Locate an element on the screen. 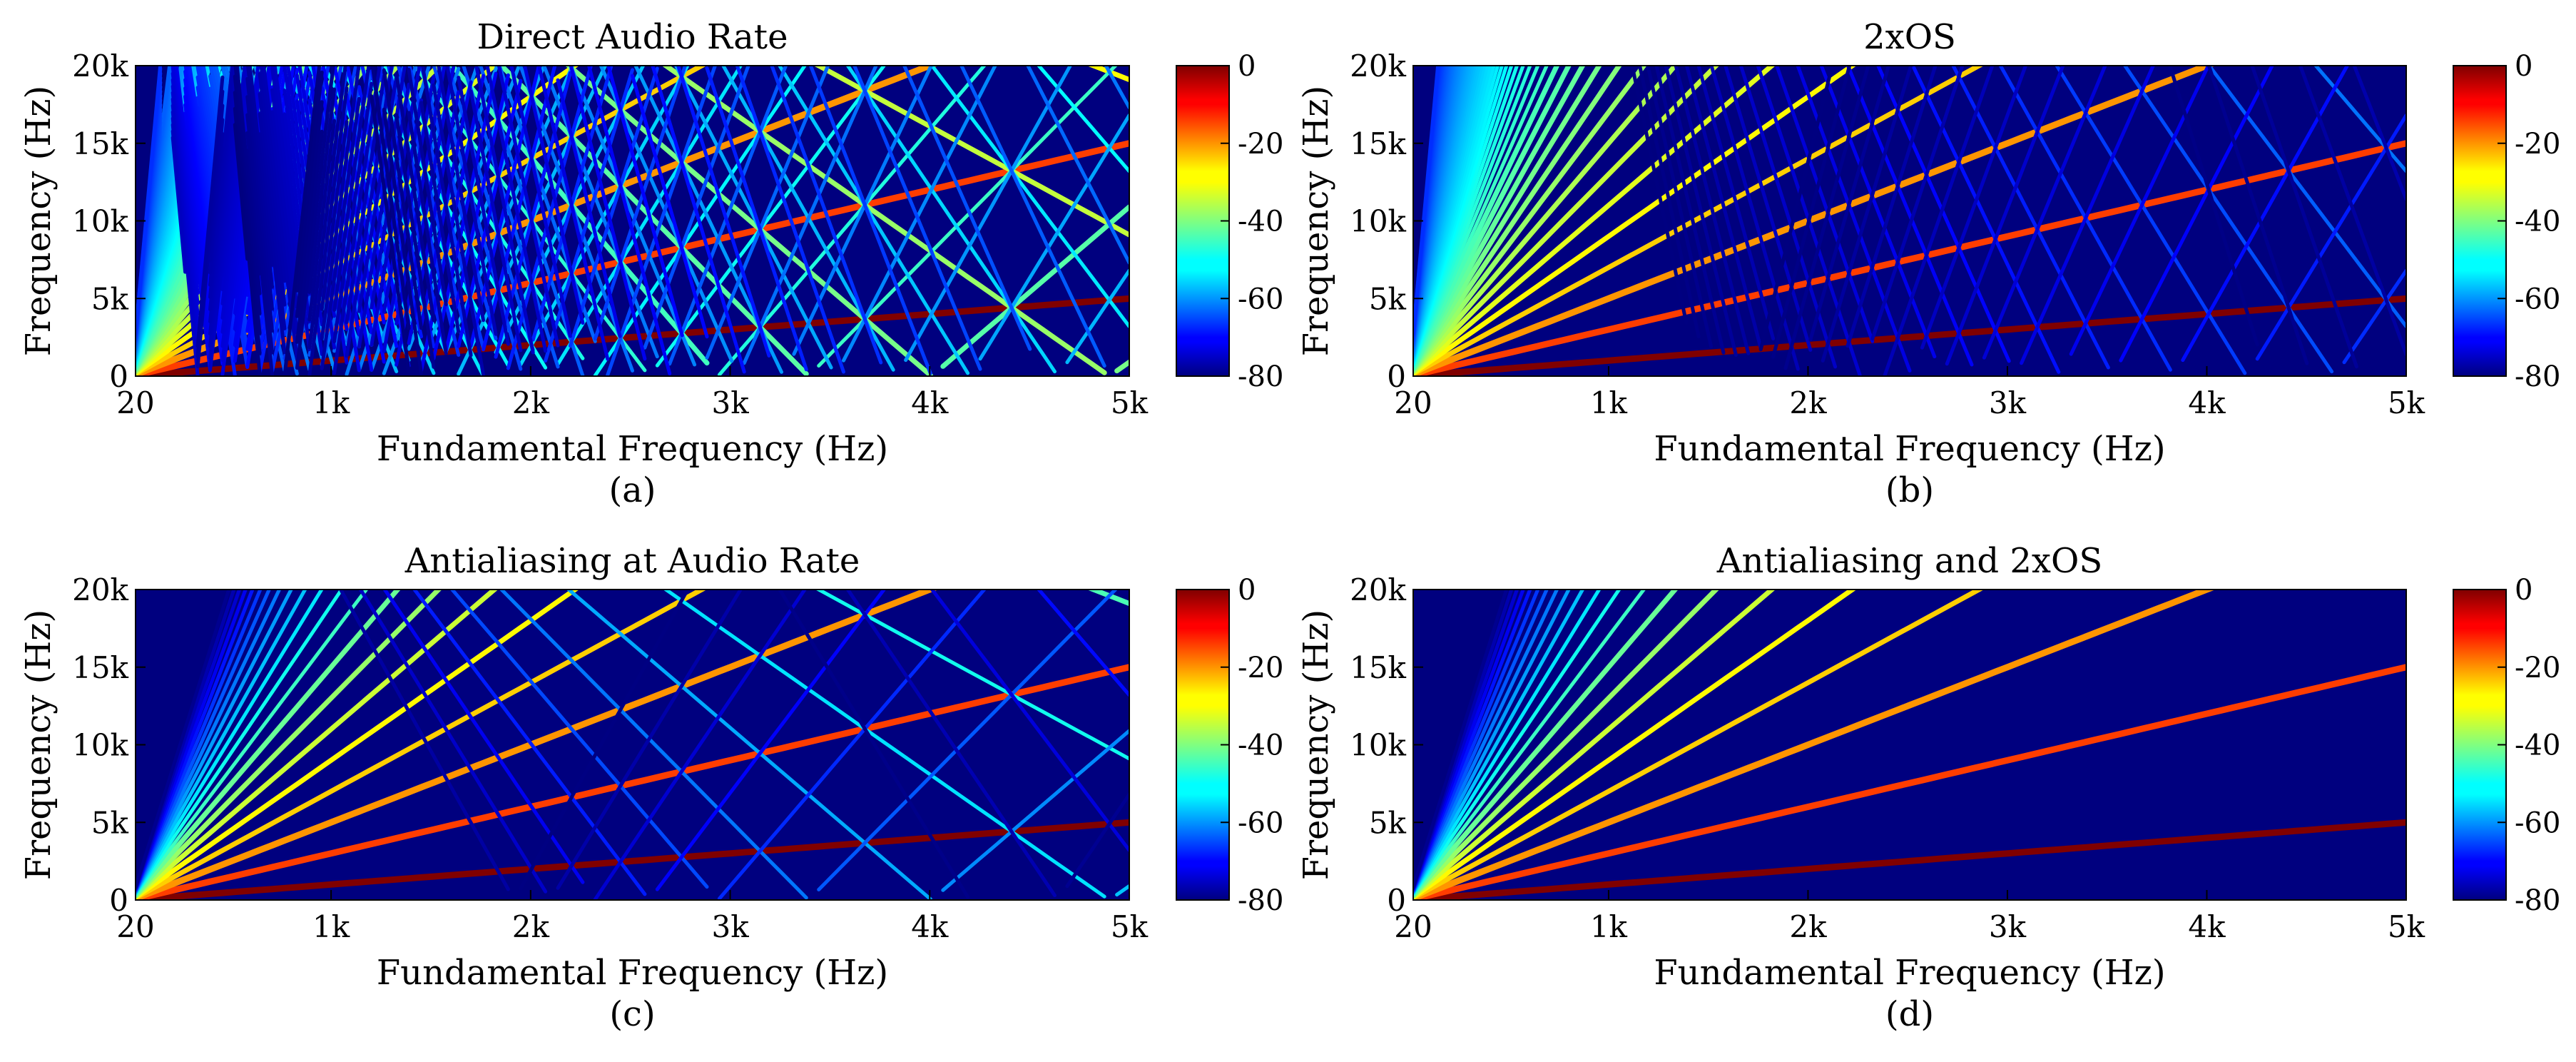 This screenshot has width=2576, height=1062. colorbar is located at coordinates (1203, 745).